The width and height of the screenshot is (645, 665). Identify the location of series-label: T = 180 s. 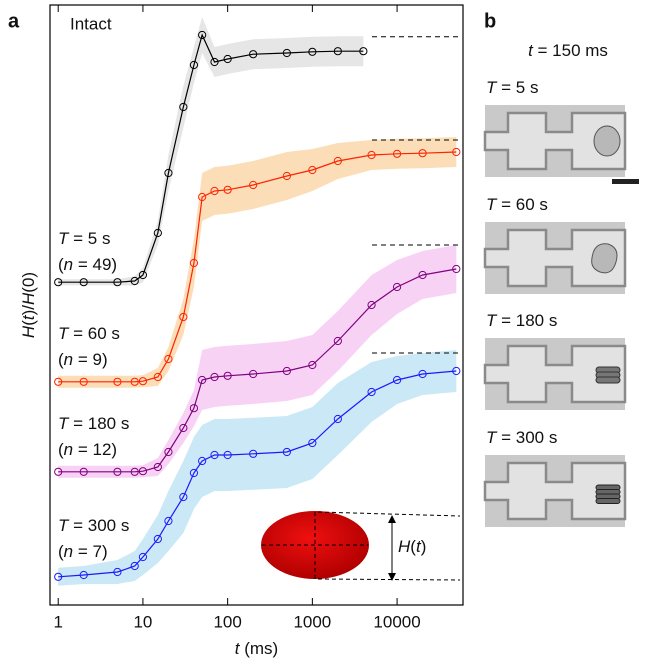
(93, 423).